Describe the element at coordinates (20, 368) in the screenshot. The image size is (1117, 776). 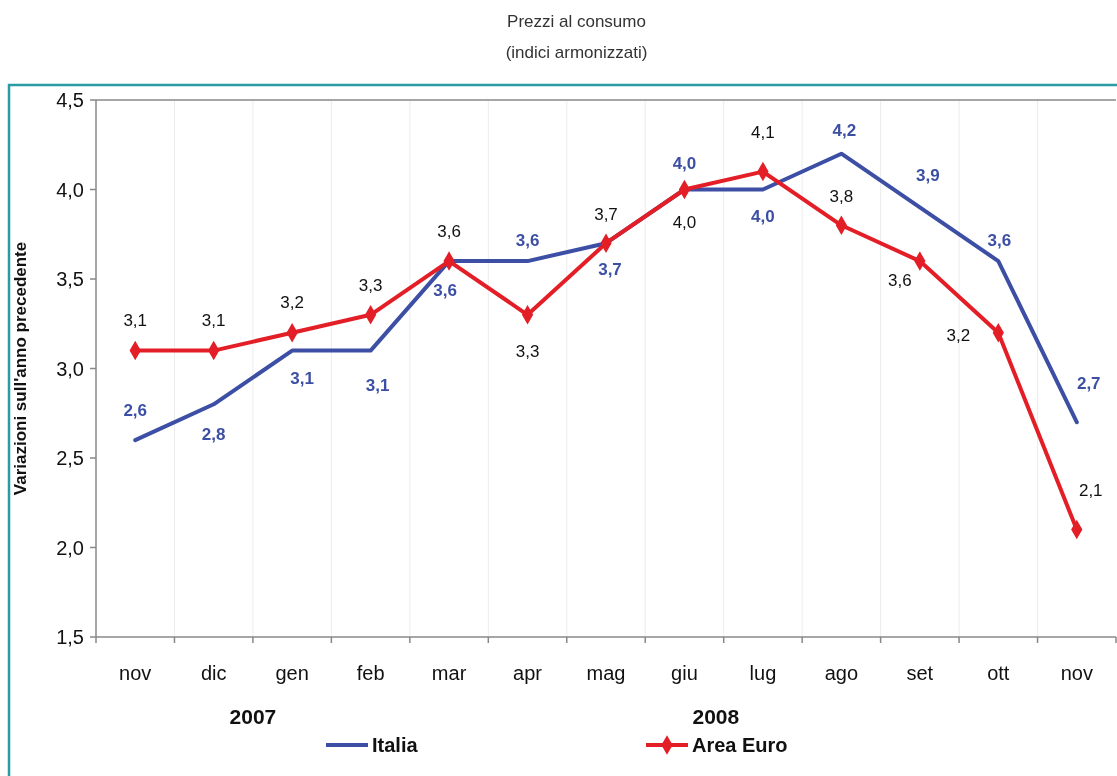
I see `y-axis-title: Variazioni sull'anno precedente` at that location.